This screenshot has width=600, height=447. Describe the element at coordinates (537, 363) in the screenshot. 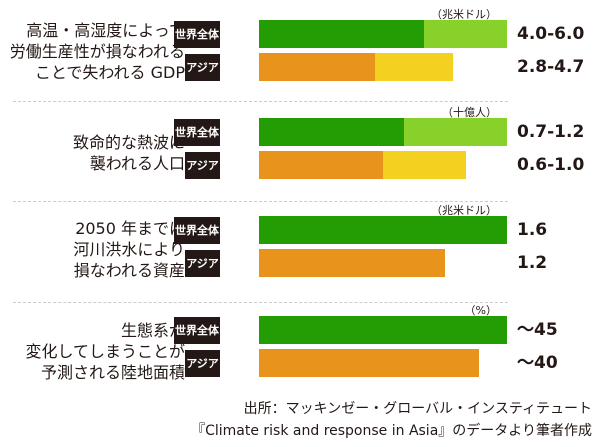

I see `value-label: ～40` at that location.